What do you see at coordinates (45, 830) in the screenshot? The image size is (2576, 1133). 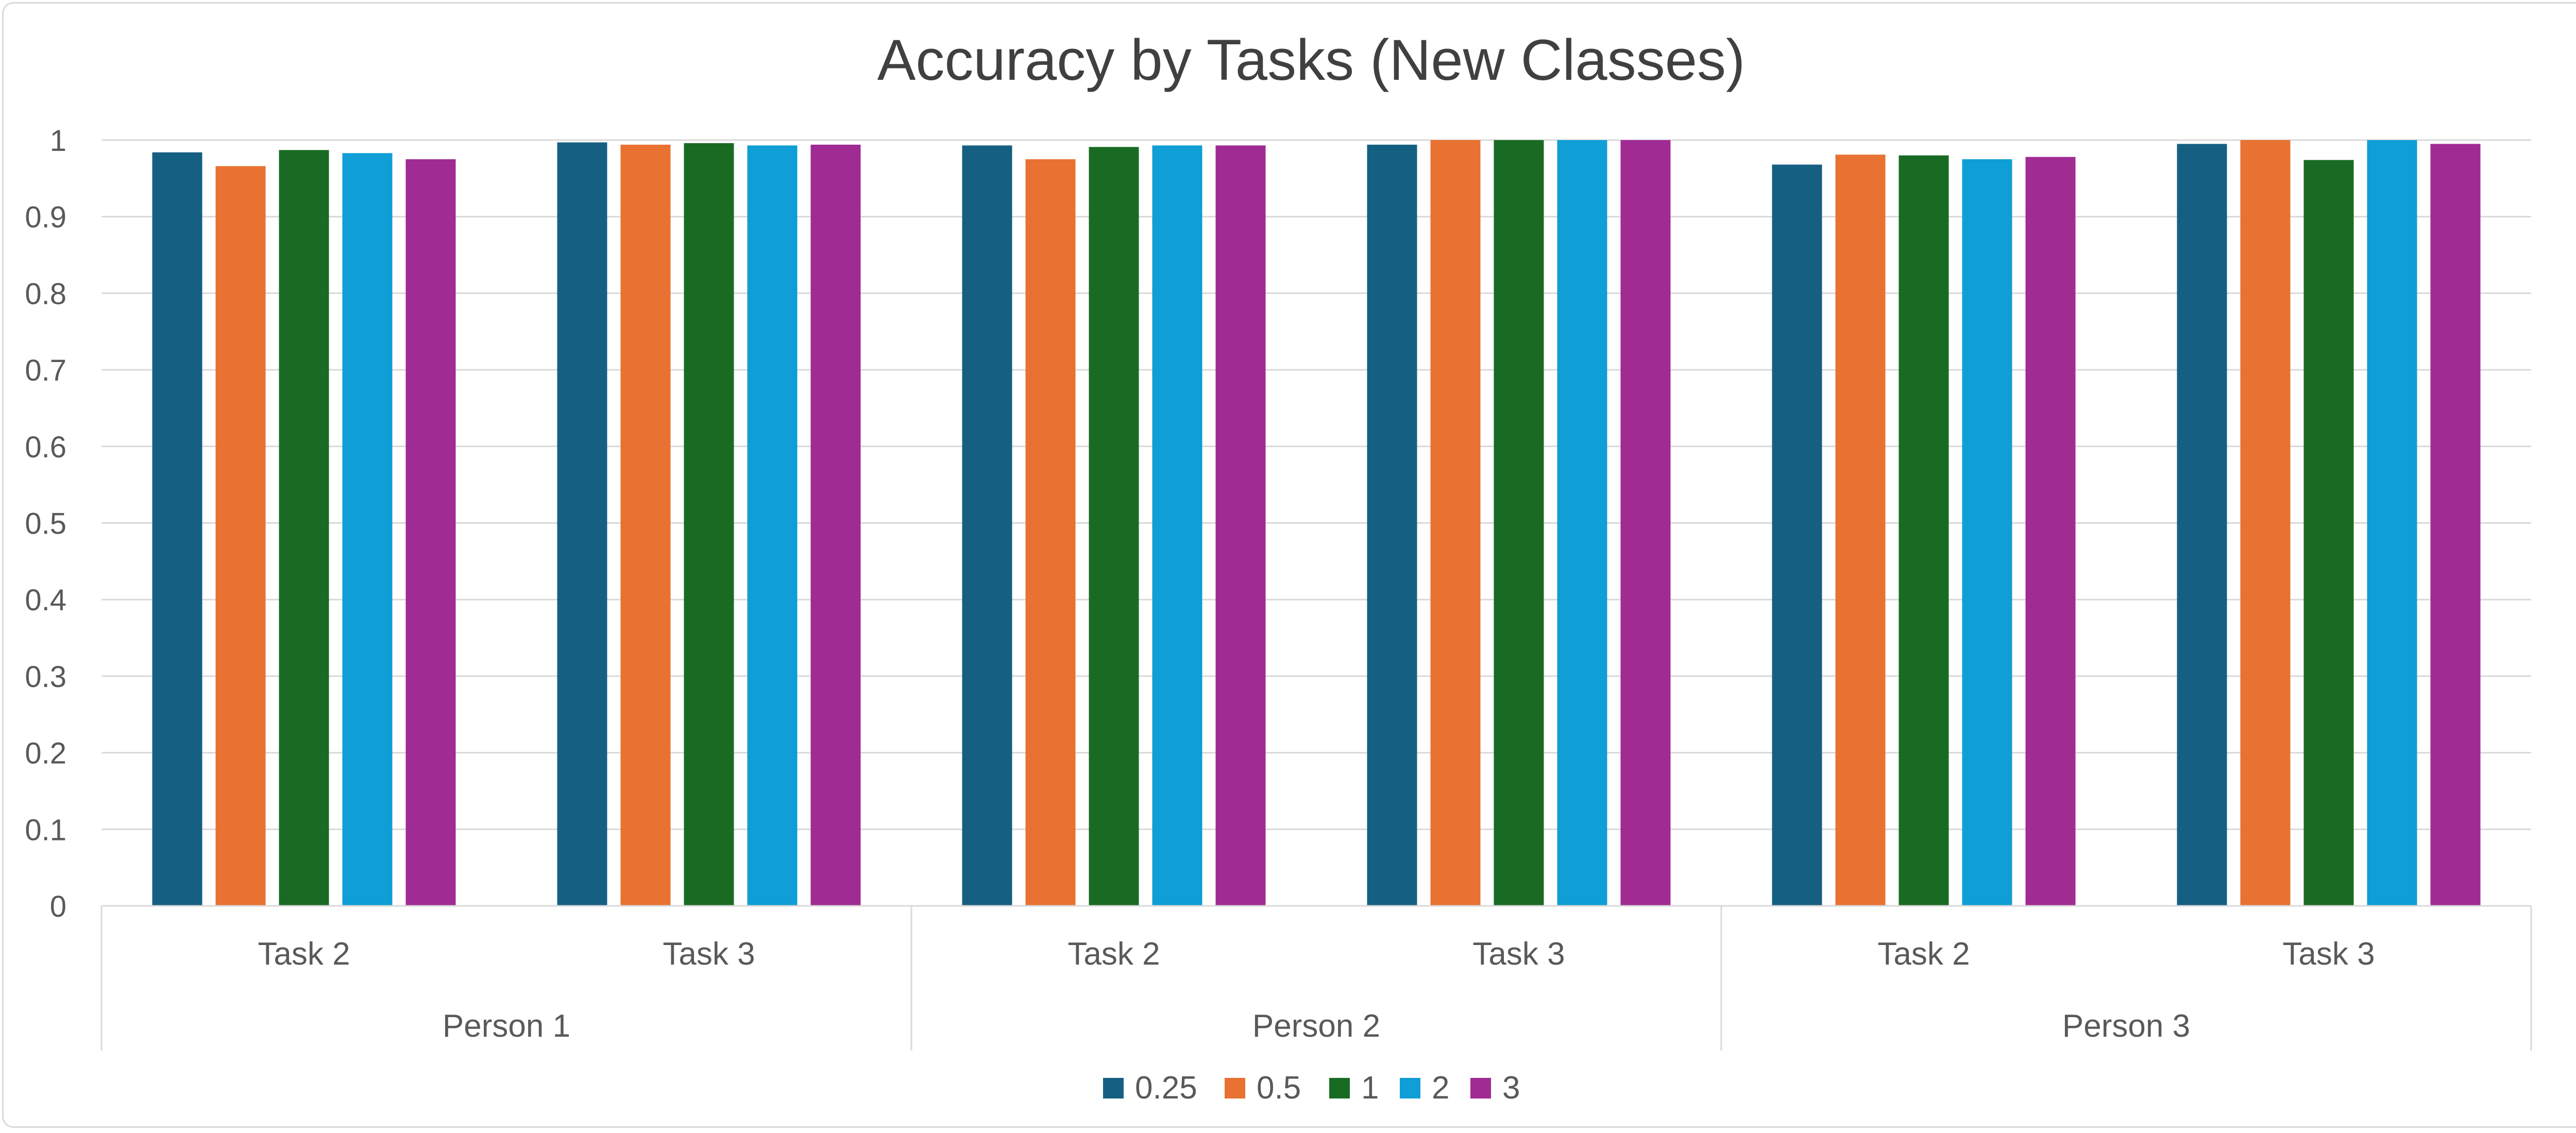 I see `y-tick-label: 0.1` at bounding box center [45, 830].